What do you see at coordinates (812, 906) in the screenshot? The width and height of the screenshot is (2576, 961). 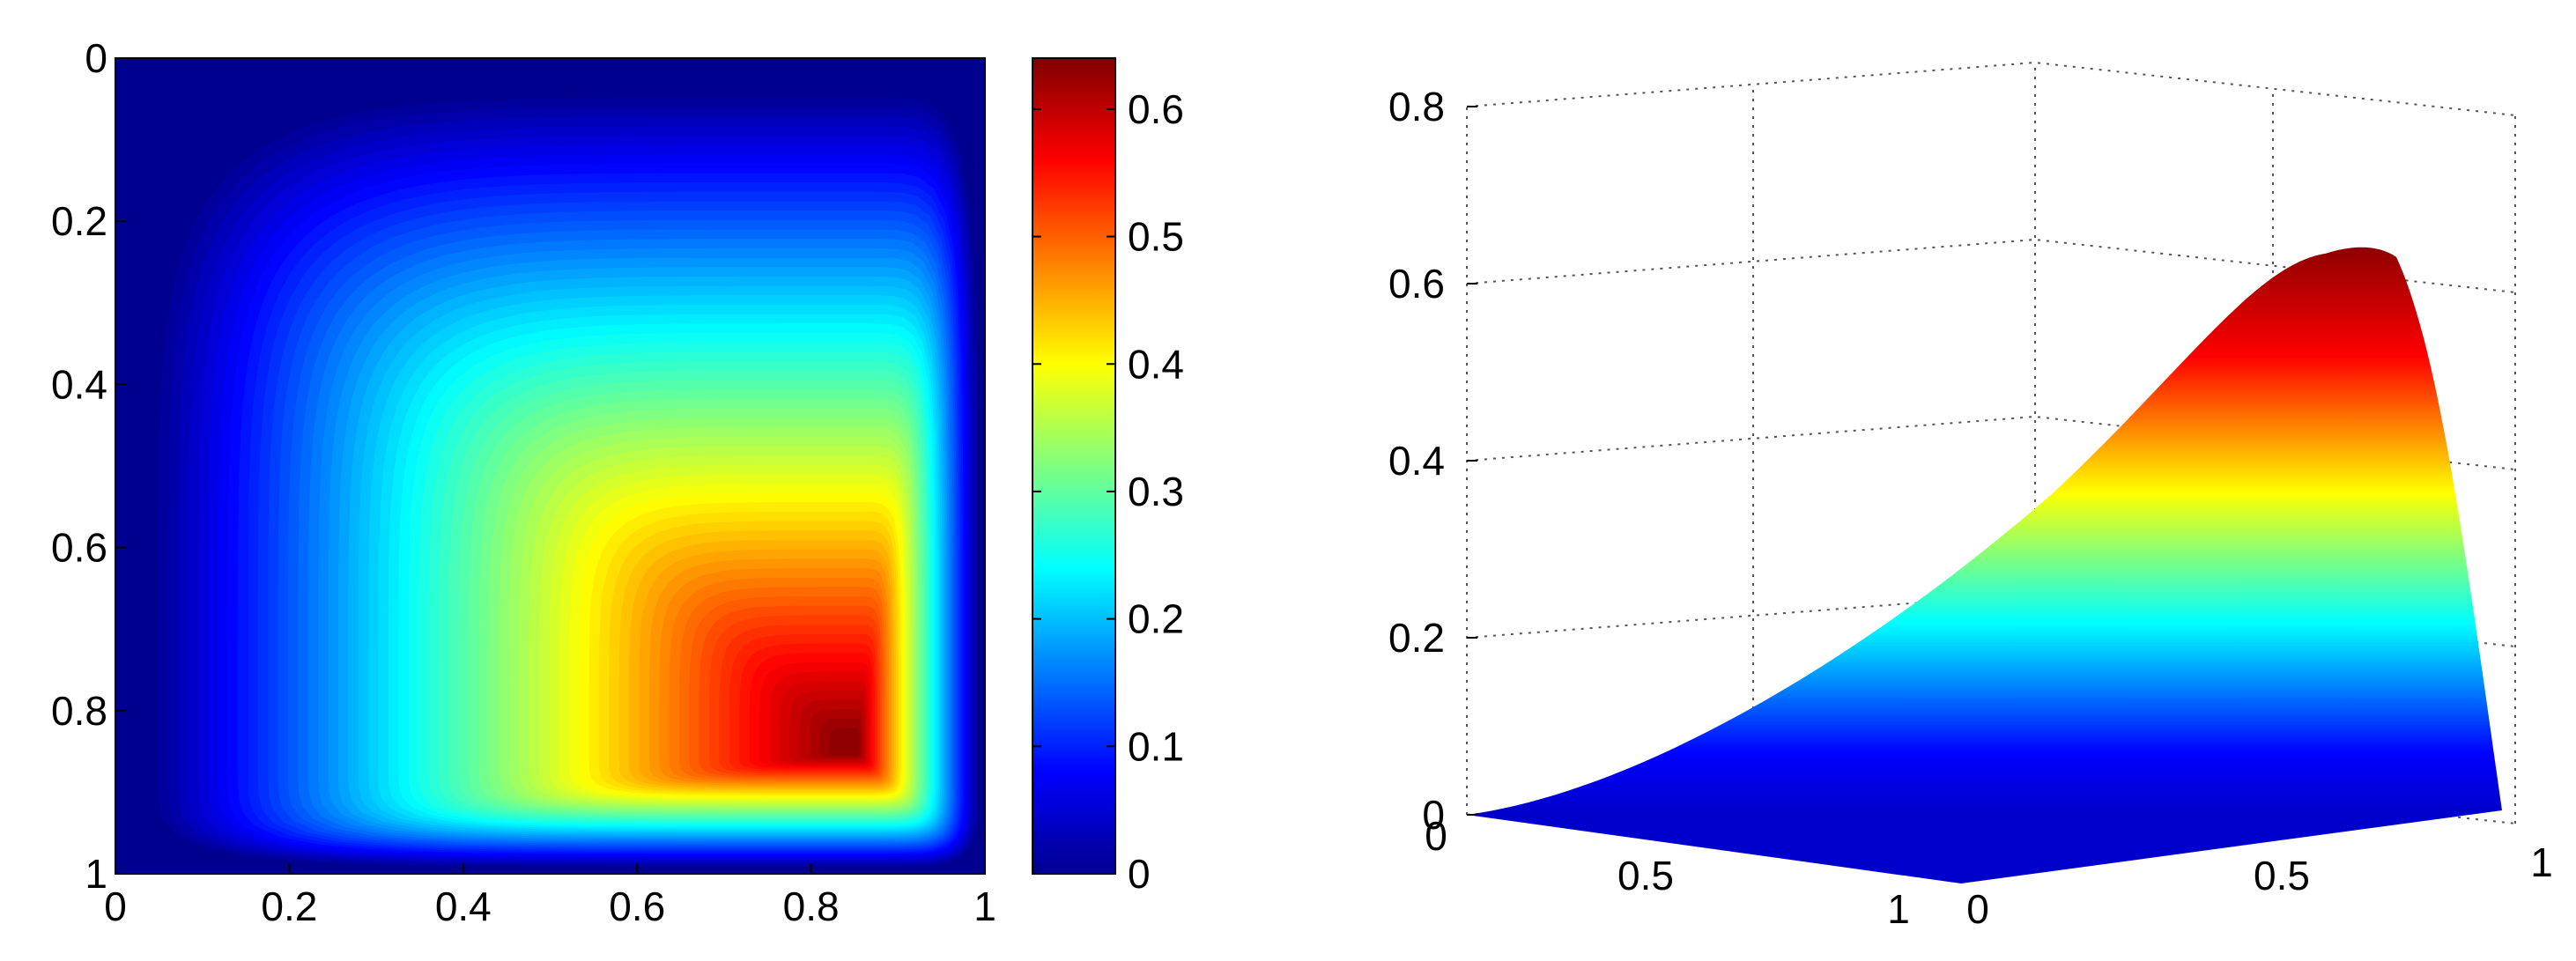 I see `x-tick-label: 0.8` at bounding box center [812, 906].